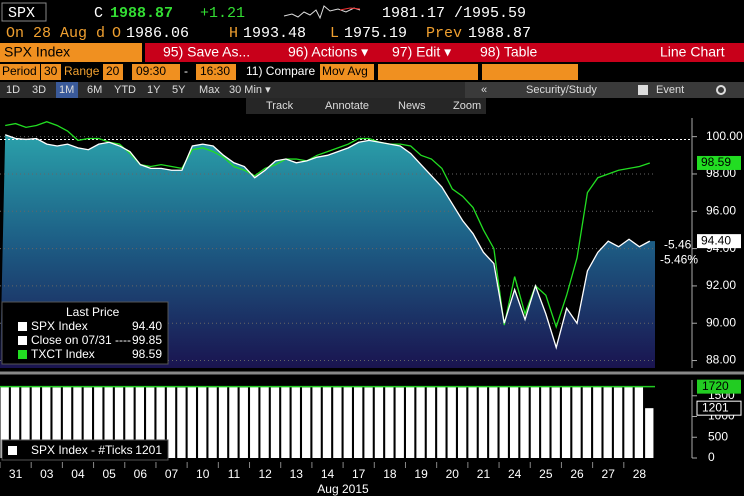 The image size is (744, 496). What do you see at coordinates (63, 354) in the screenshot?
I see `legend-label: TXCT Index` at bounding box center [63, 354].